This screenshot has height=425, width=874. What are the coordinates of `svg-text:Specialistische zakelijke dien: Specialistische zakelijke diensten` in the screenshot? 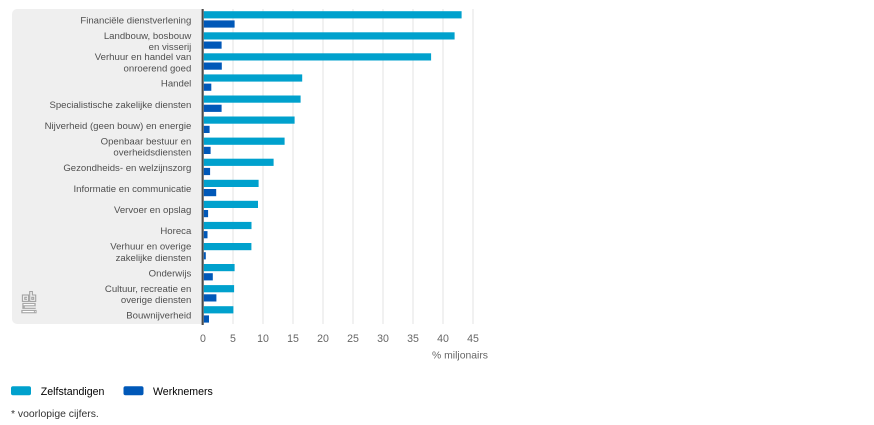 It's located at (120, 105).